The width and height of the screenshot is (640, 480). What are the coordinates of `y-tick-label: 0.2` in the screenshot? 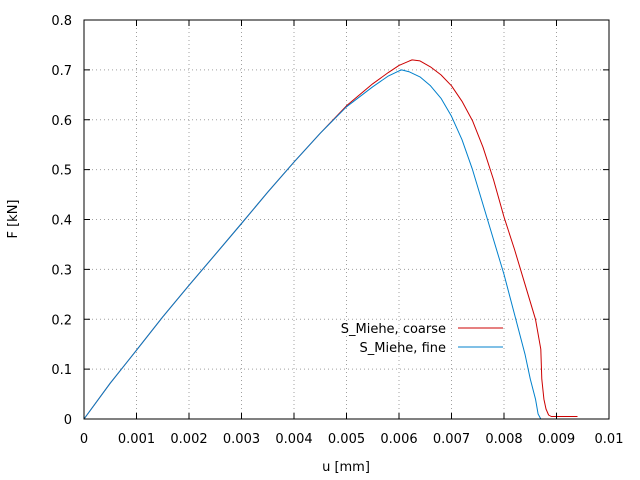 It's located at (61, 320).